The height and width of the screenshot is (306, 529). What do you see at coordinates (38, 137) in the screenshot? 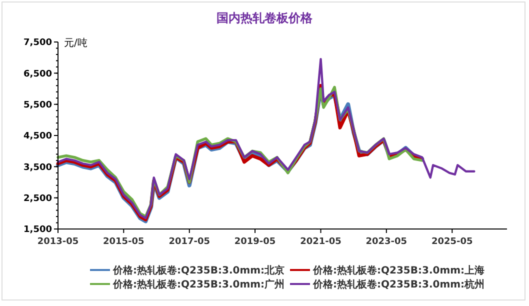
I see `y-tick-label: 4,500` at bounding box center [38, 137].